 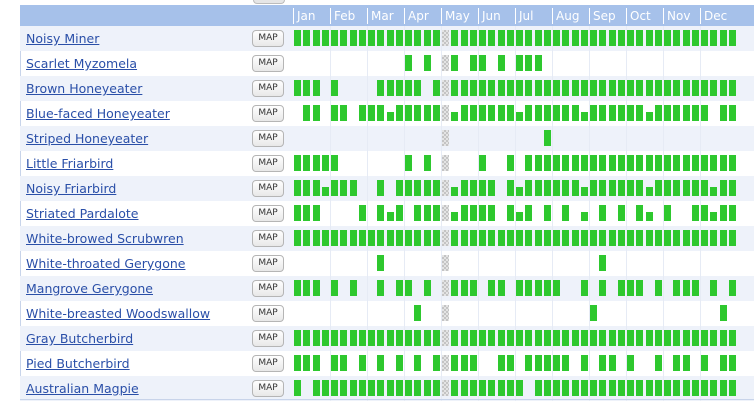 What do you see at coordinates (98, 113) in the screenshot?
I see `species-link: Blue-faced Honeyeater` at bounding box center [98, 113].